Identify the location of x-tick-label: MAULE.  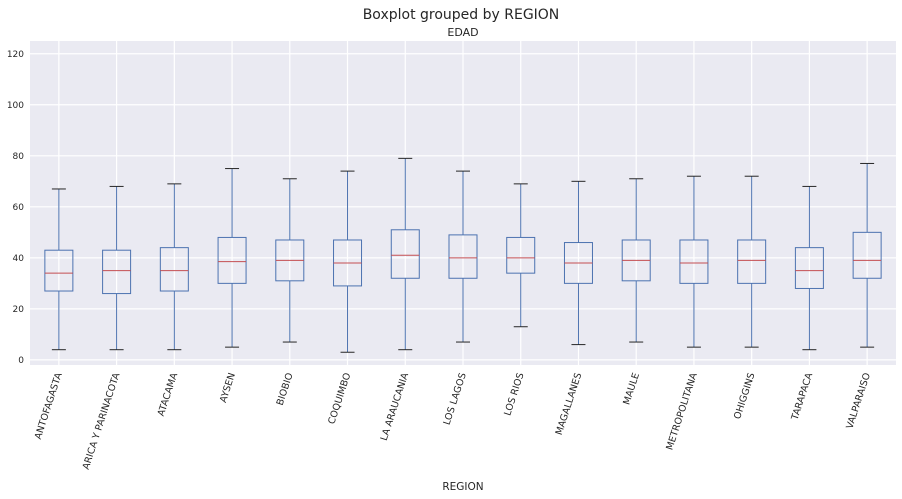
(631, 389).